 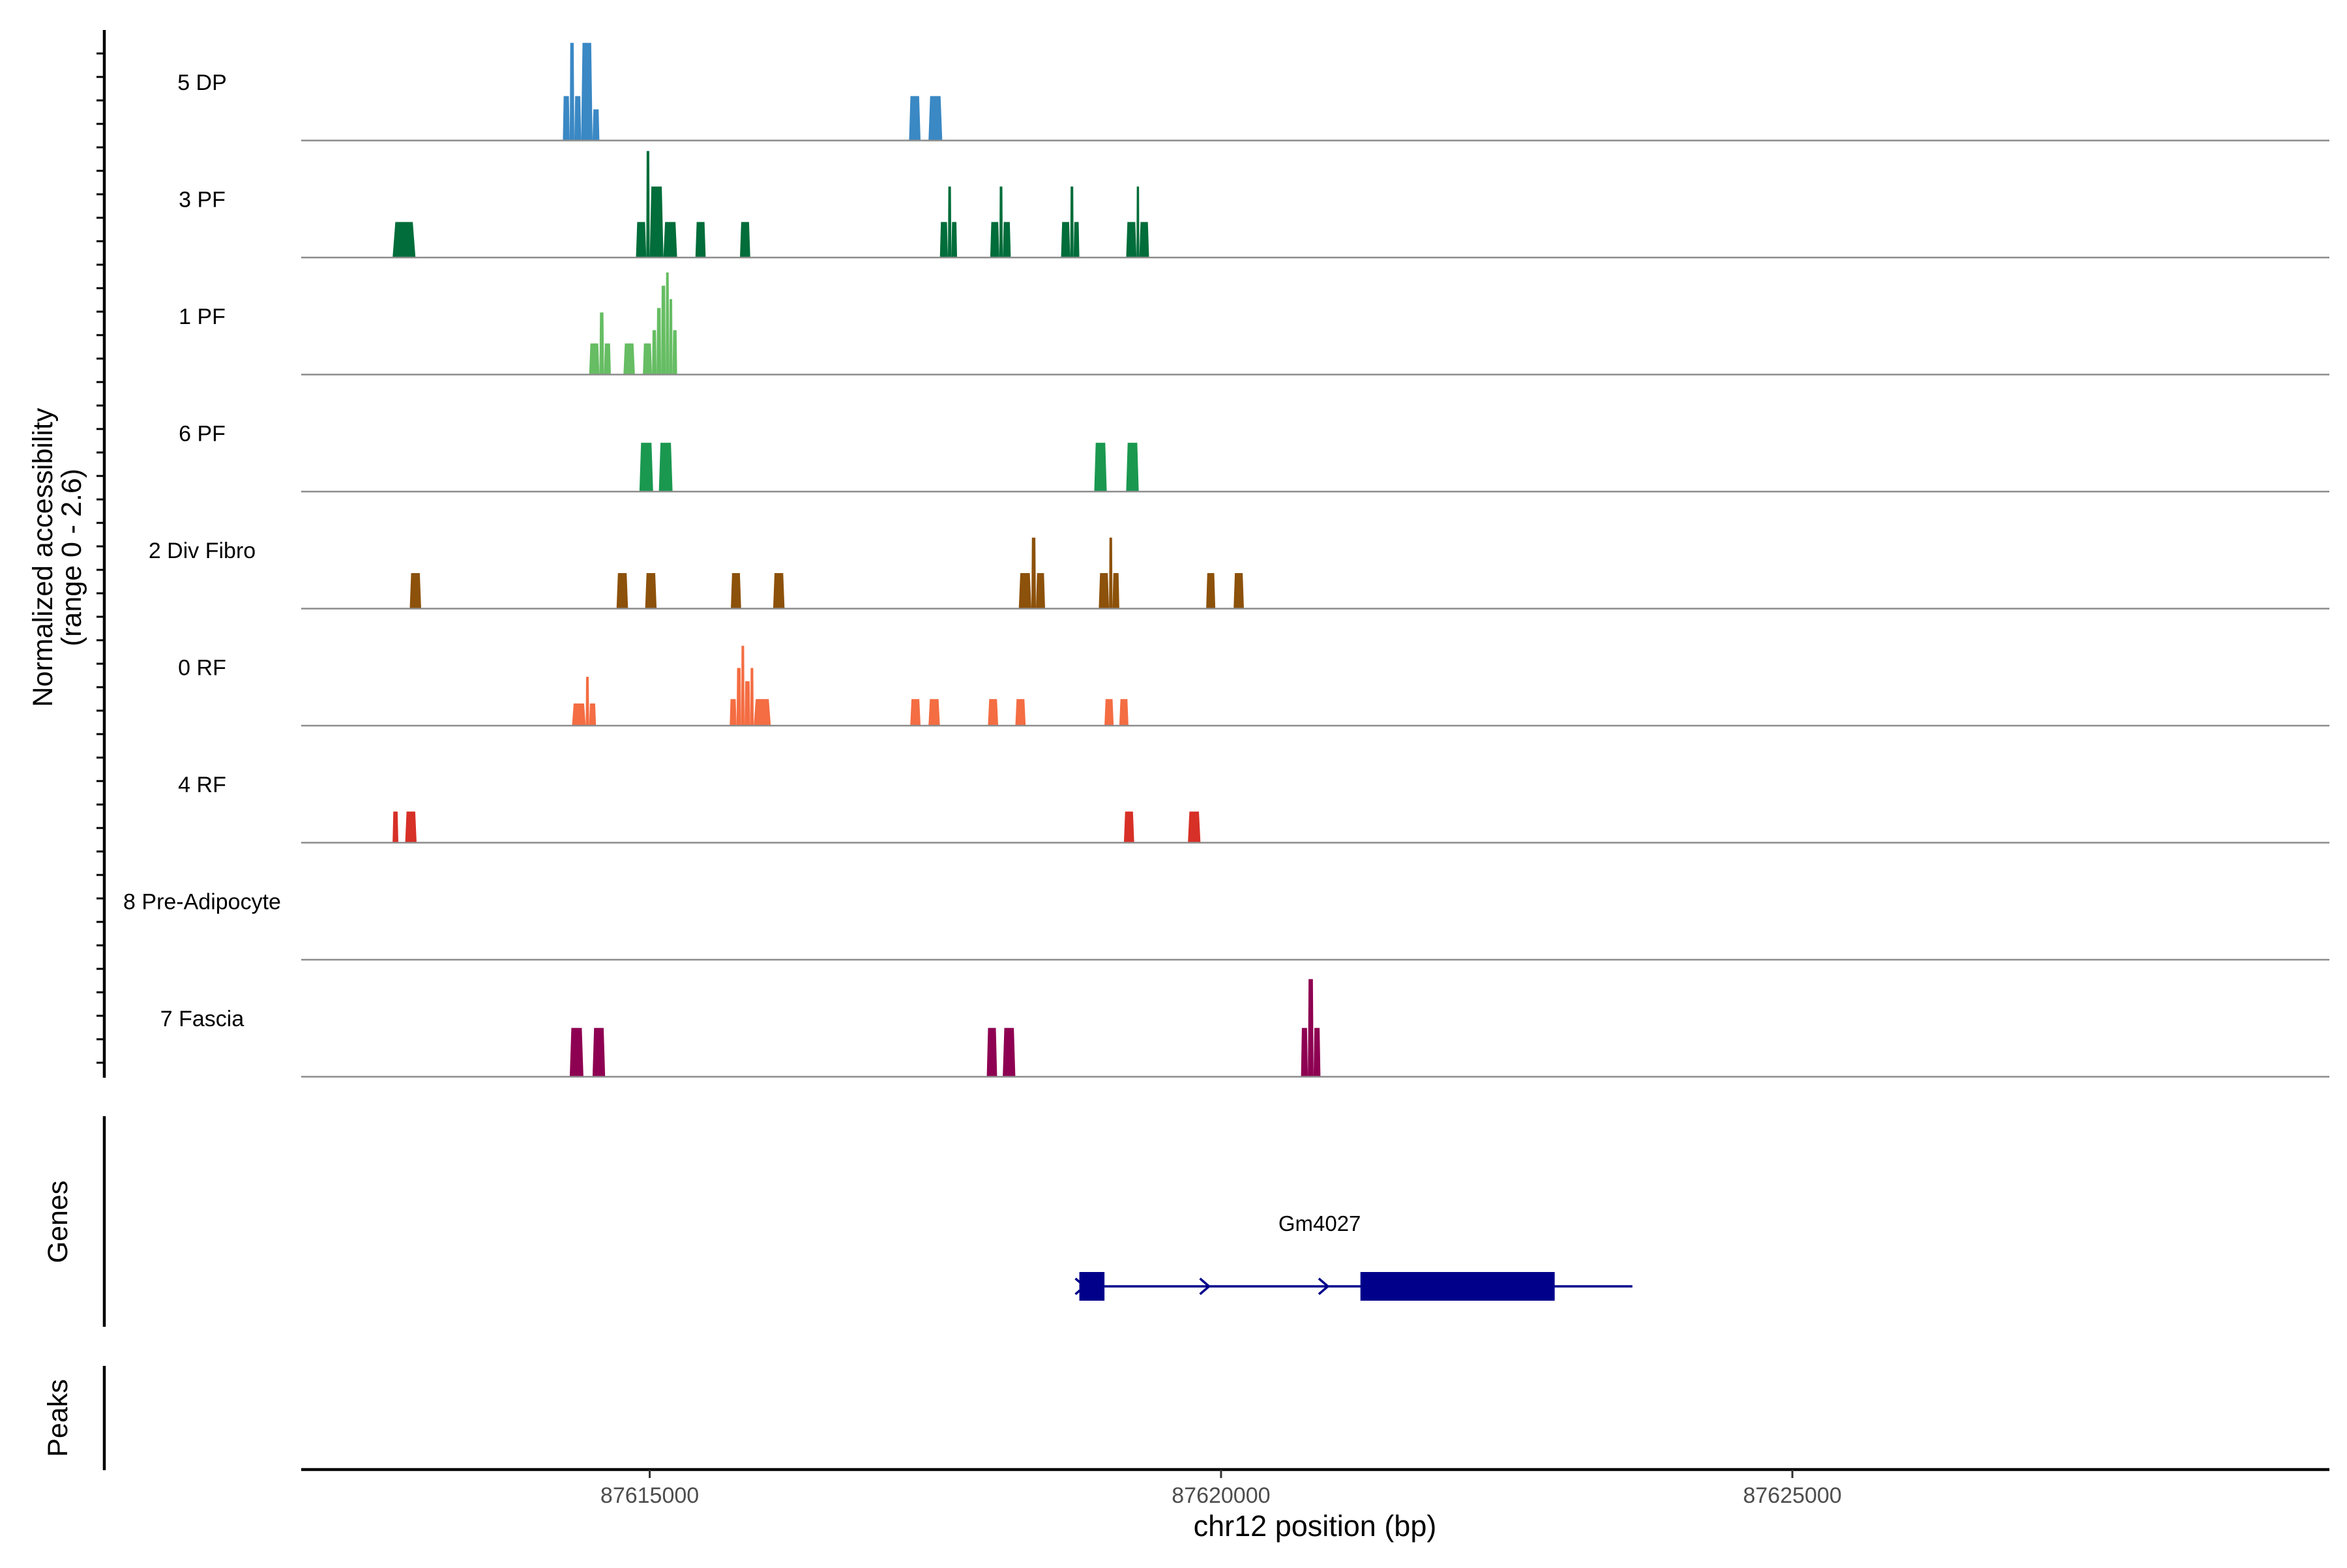 I want to click on track-6: 4 RF, so click(x=1253, y=808).